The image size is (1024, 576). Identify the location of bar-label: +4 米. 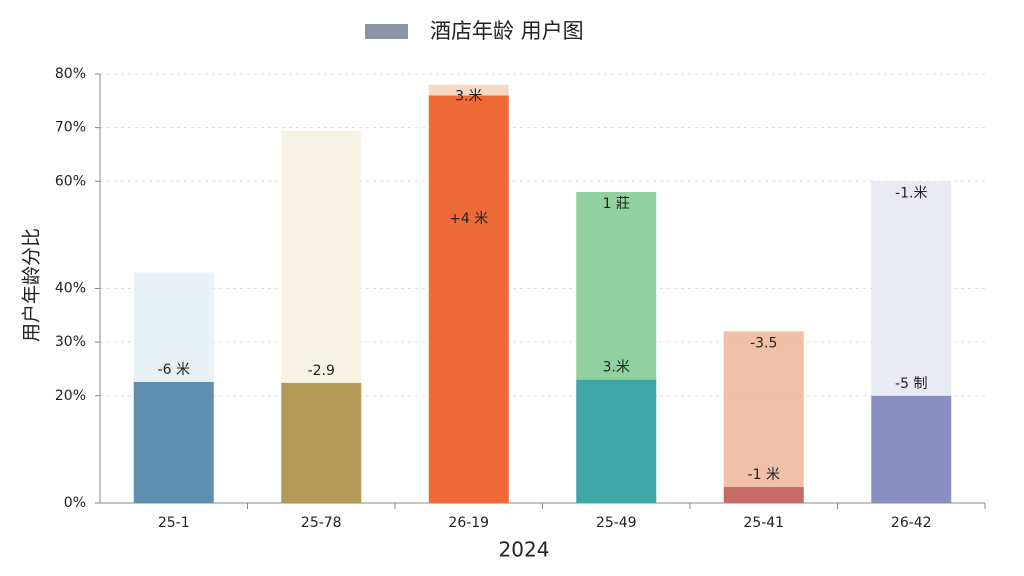
(468, 219).